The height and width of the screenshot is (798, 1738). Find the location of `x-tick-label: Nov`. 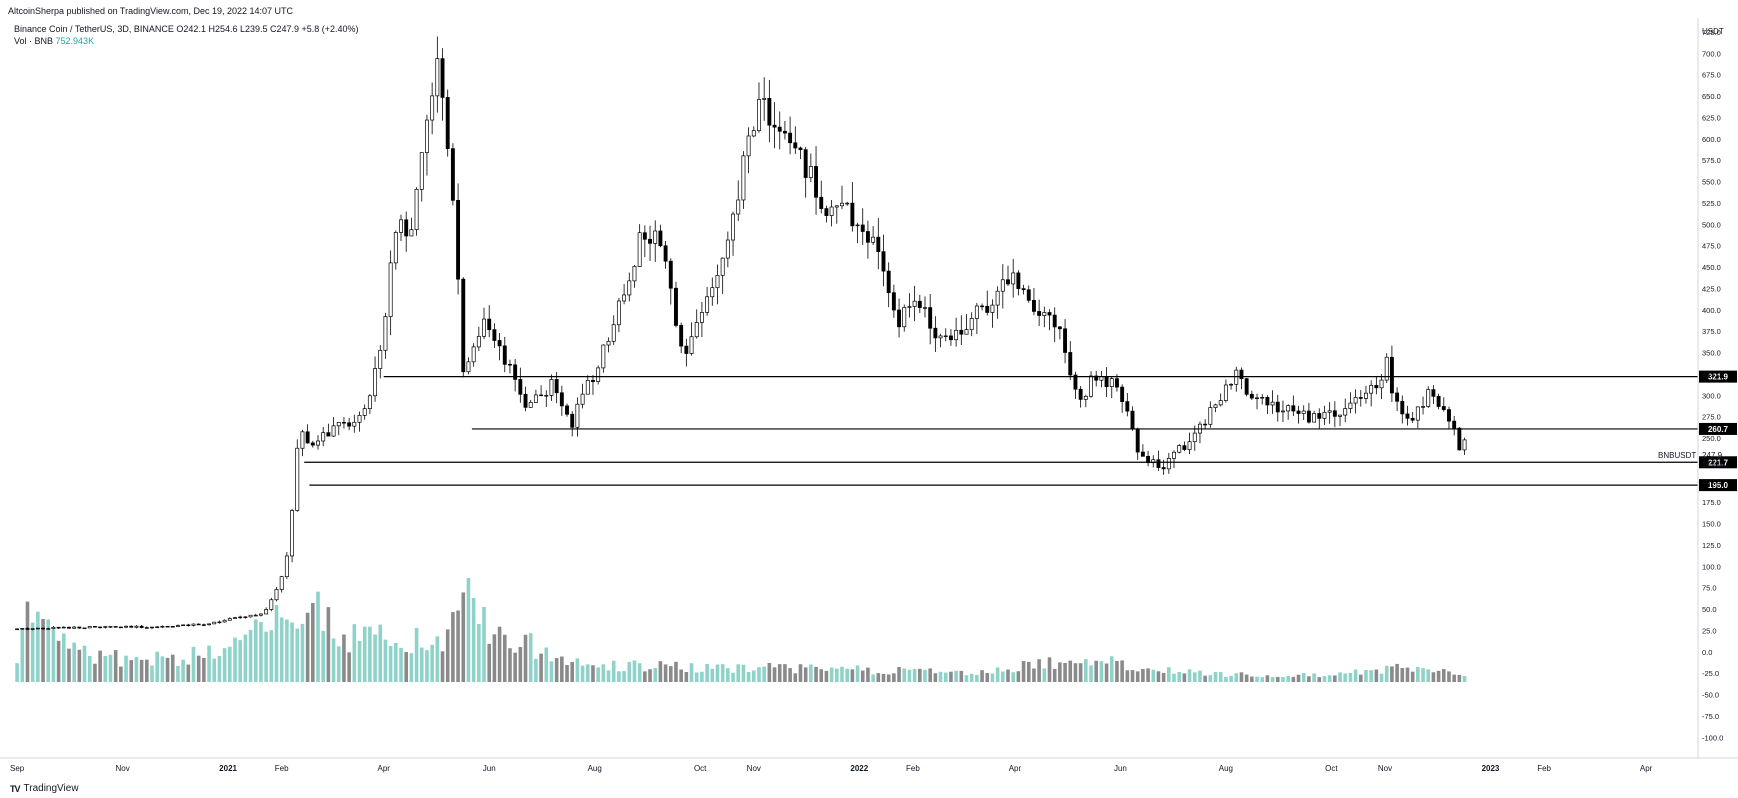

x-tick-label: Nov is located at coordinates (122, 768).